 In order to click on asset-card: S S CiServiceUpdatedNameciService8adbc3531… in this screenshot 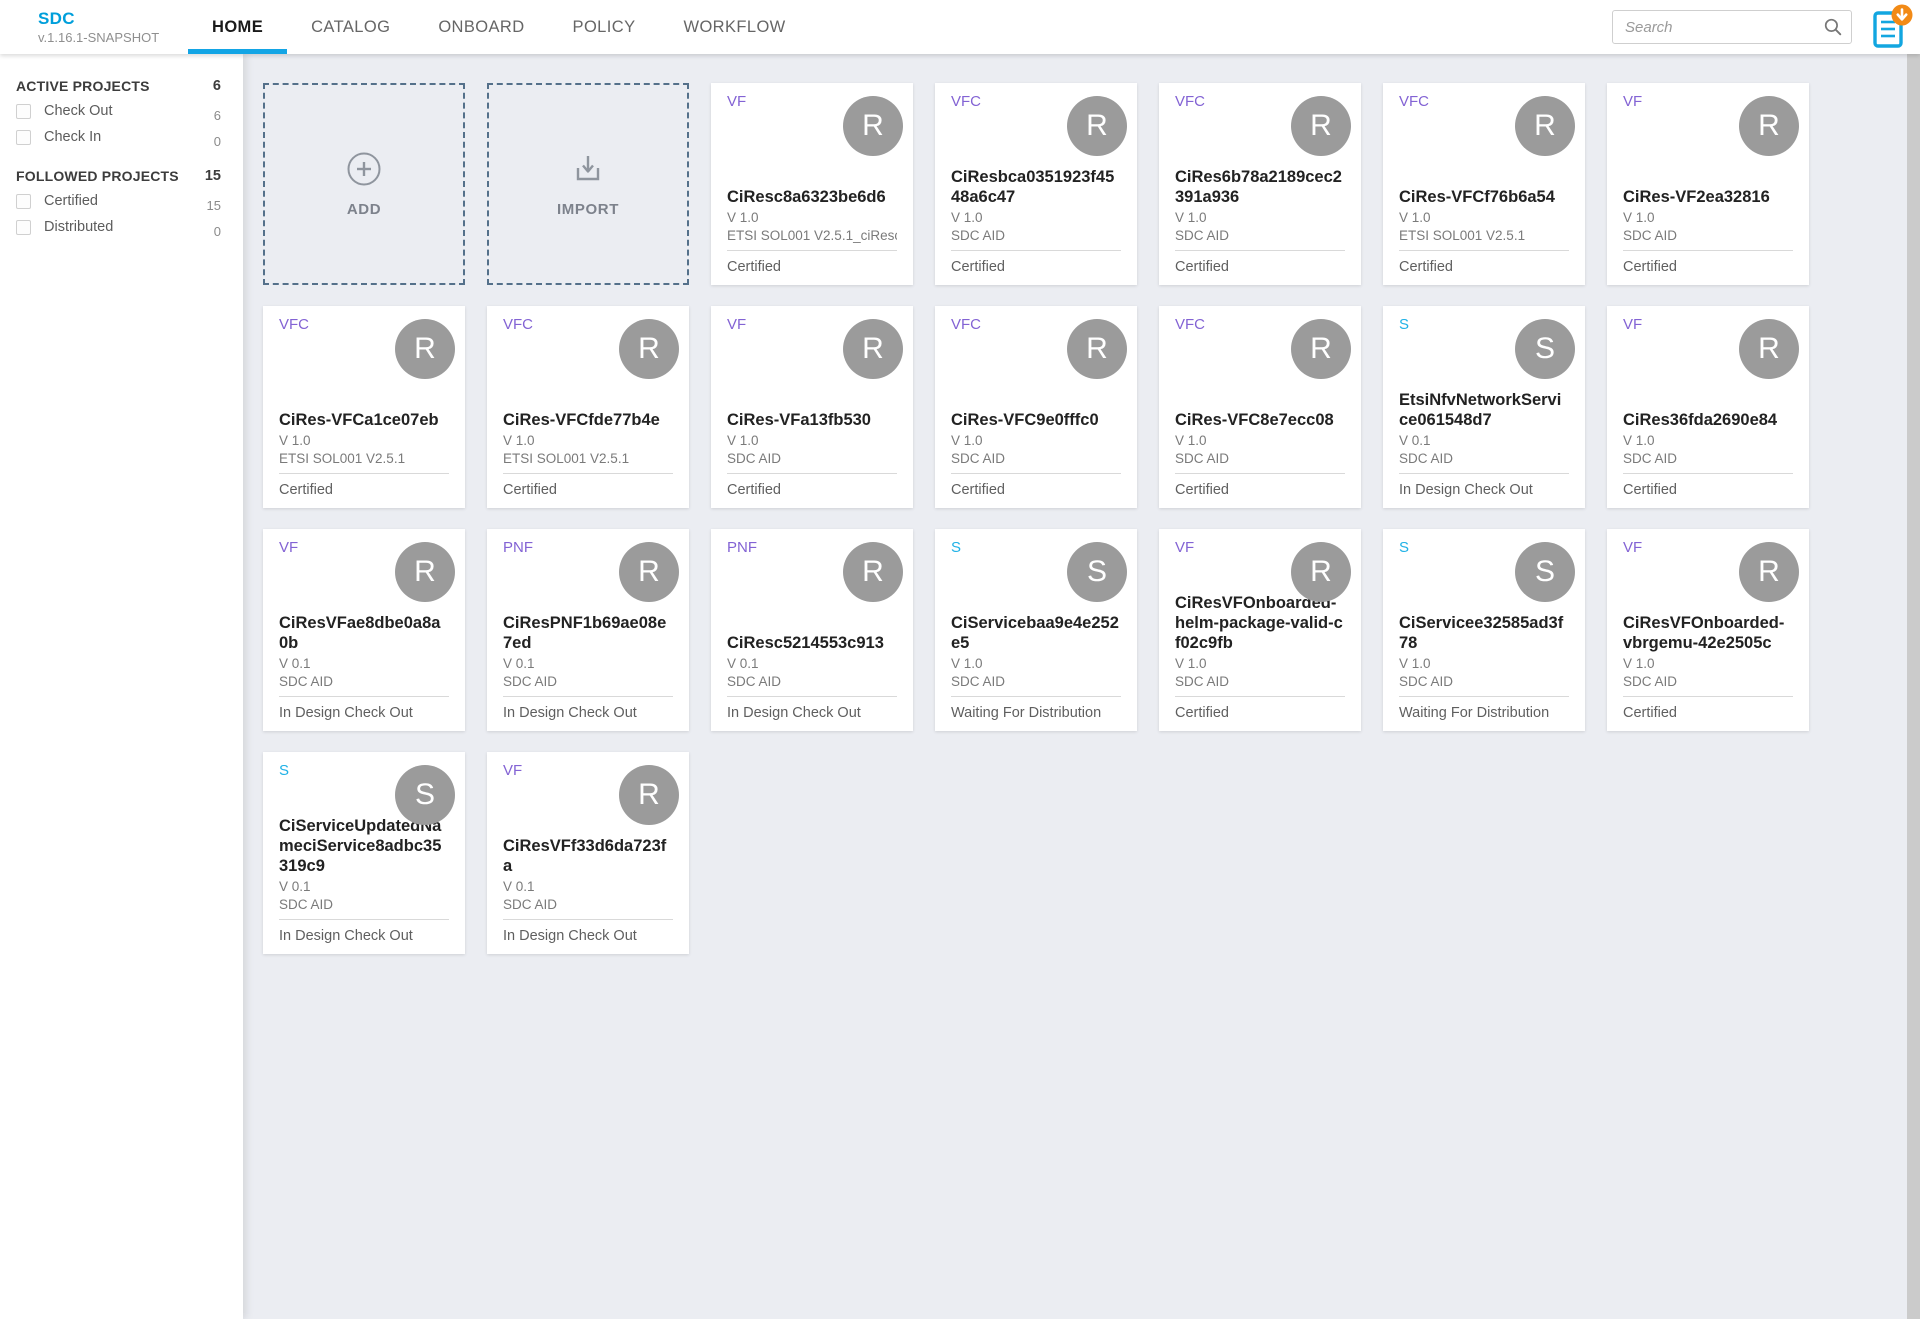, I will do `click(364, 853)`.